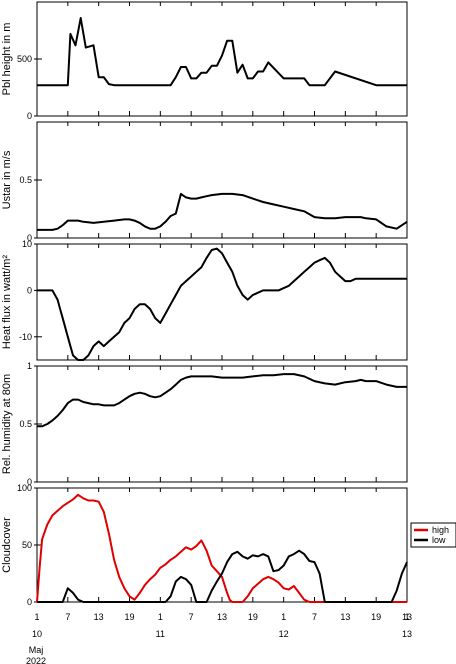 The width and height of the screenshot is (456, 664). Describe the element at coordinates (29, 366) in the screenshot. I see `y-tick-label: 1` at that location.